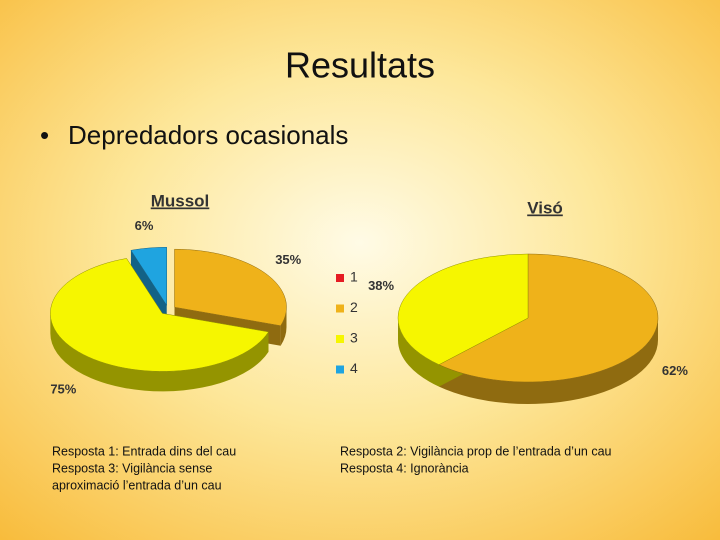 The width and height of the screenshot is (720, 540). What do you see at coordinates (137, 485) in the screenshot?
I see `note: aproximació l’entrada d’un cau` at bounding box center [137, 485].